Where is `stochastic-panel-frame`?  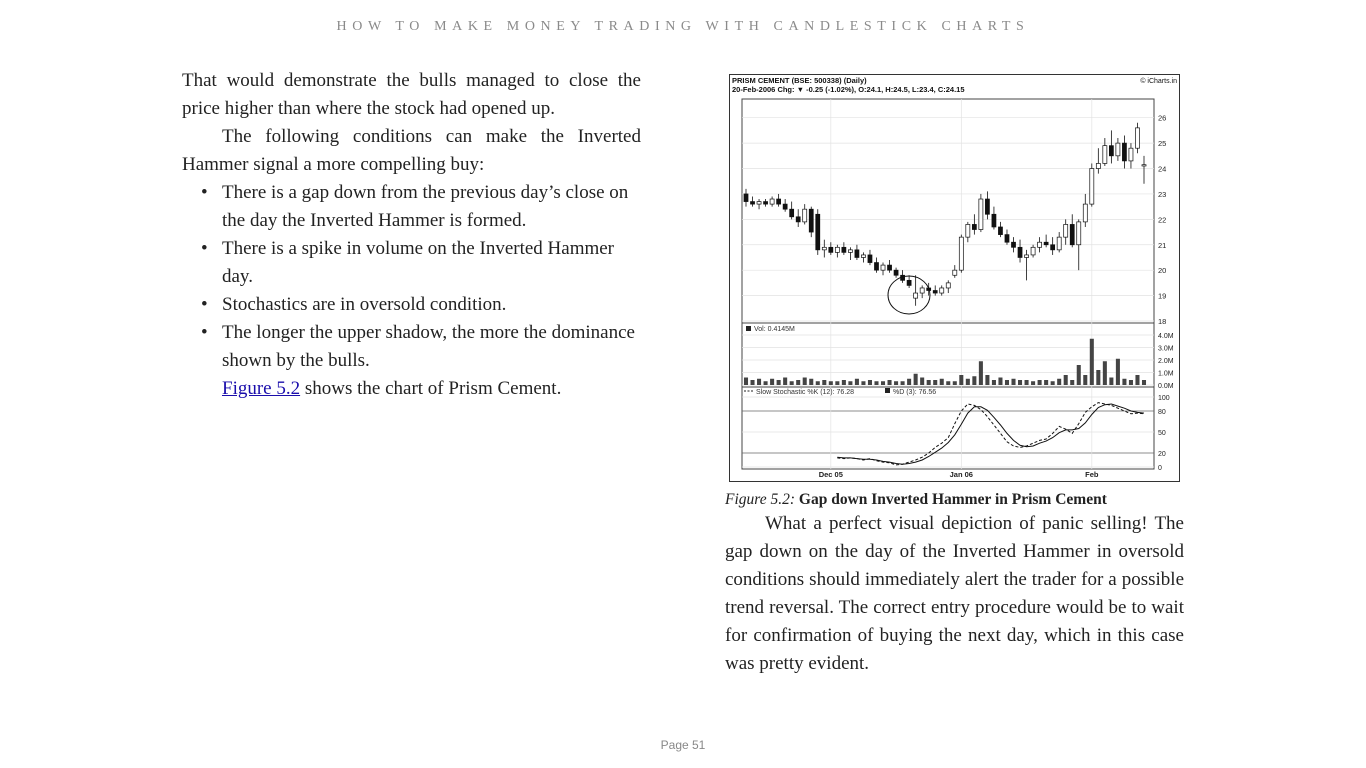
stochastic-panel-frame is located at coordinates (948, 428).